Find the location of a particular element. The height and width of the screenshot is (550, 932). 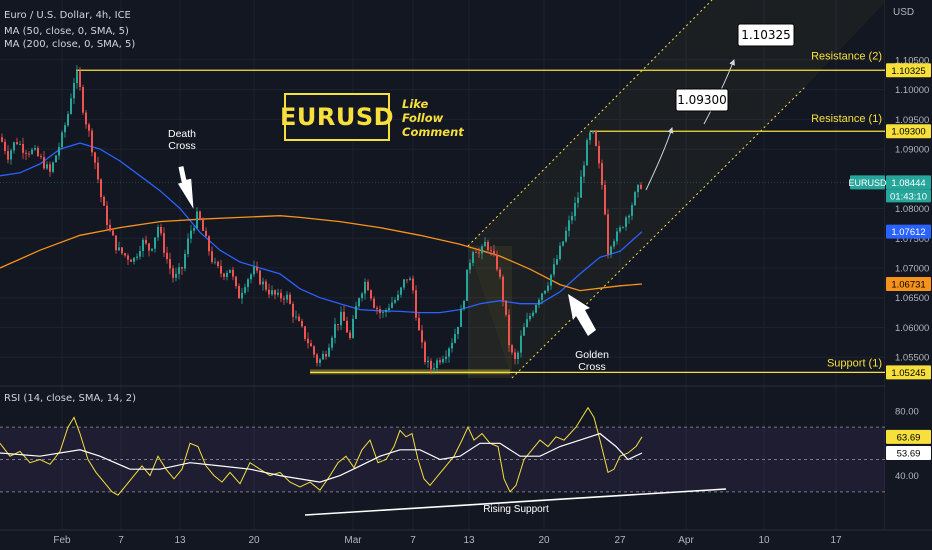

projection-arrows: 1.09300 1.10325 is located at coordinates (720, 107).